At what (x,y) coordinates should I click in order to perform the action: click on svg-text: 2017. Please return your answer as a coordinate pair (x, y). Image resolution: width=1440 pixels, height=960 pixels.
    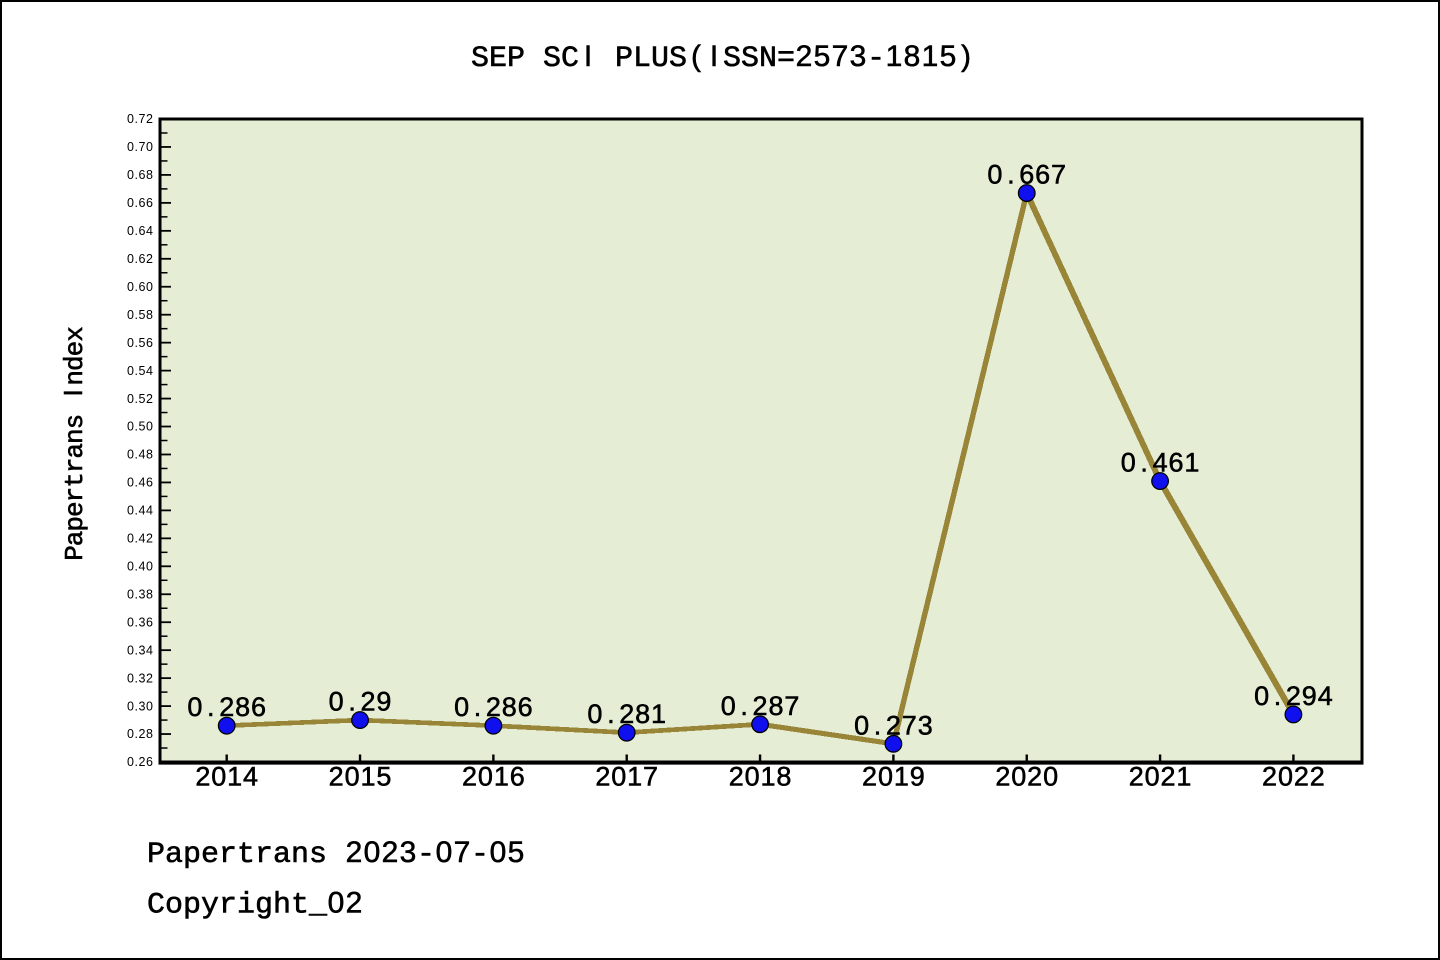
    Looking at the image, I should click on (626, 777).